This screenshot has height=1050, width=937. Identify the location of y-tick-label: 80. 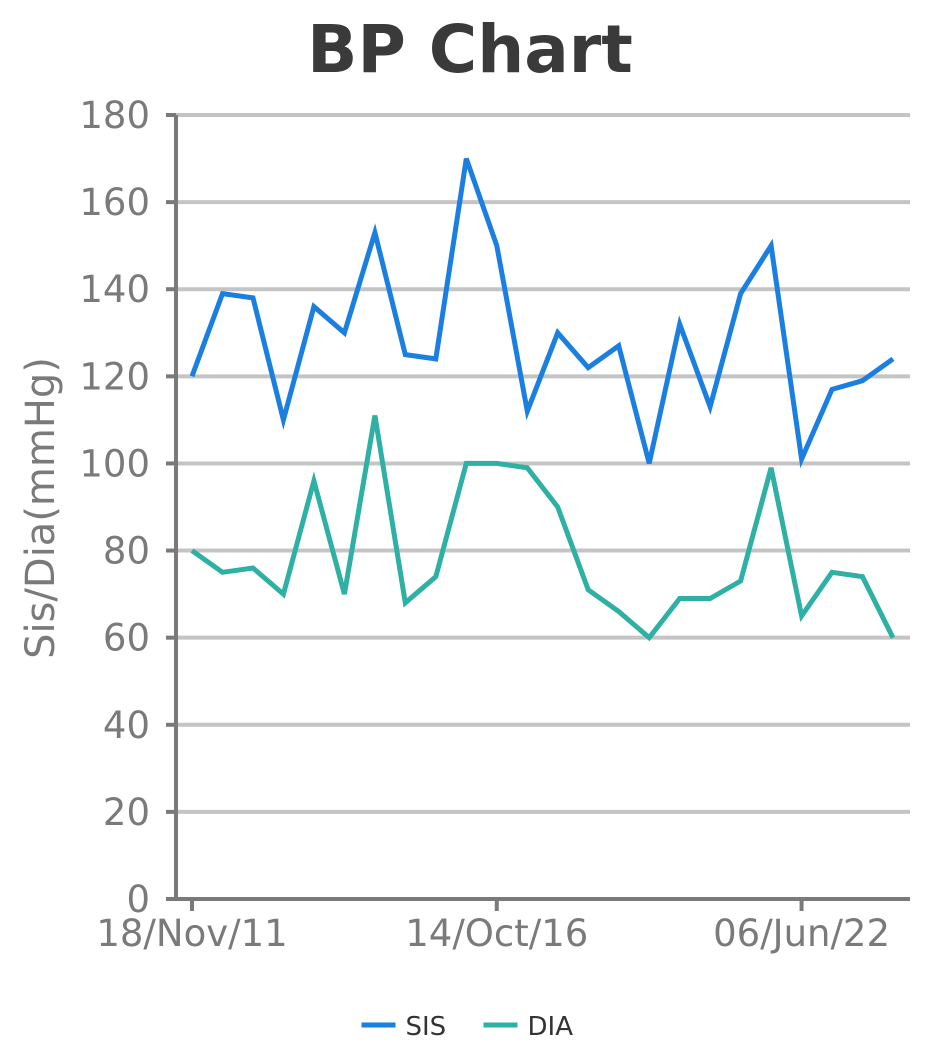
(126, 551).